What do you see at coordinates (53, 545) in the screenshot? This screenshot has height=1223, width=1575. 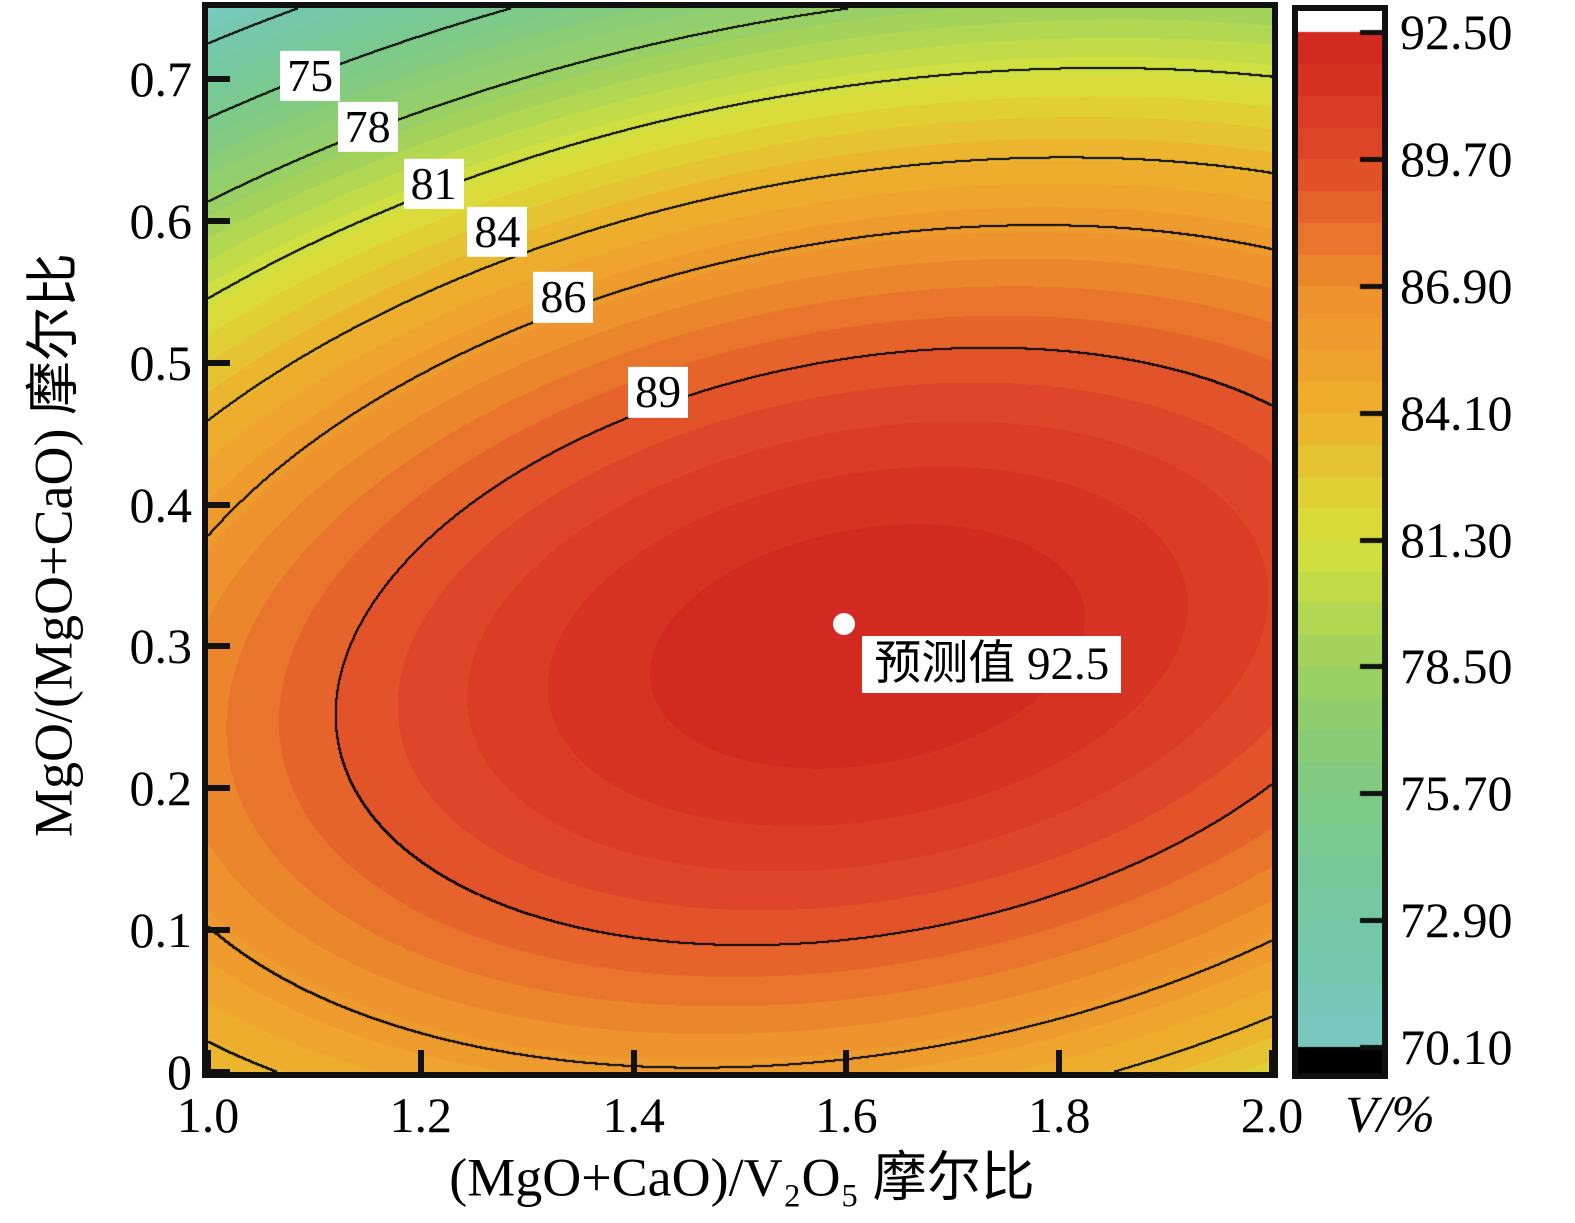 I see `y-axis-title: MgO/(MgO+CaO) 摩尔比` at bounding box center [53, 545].